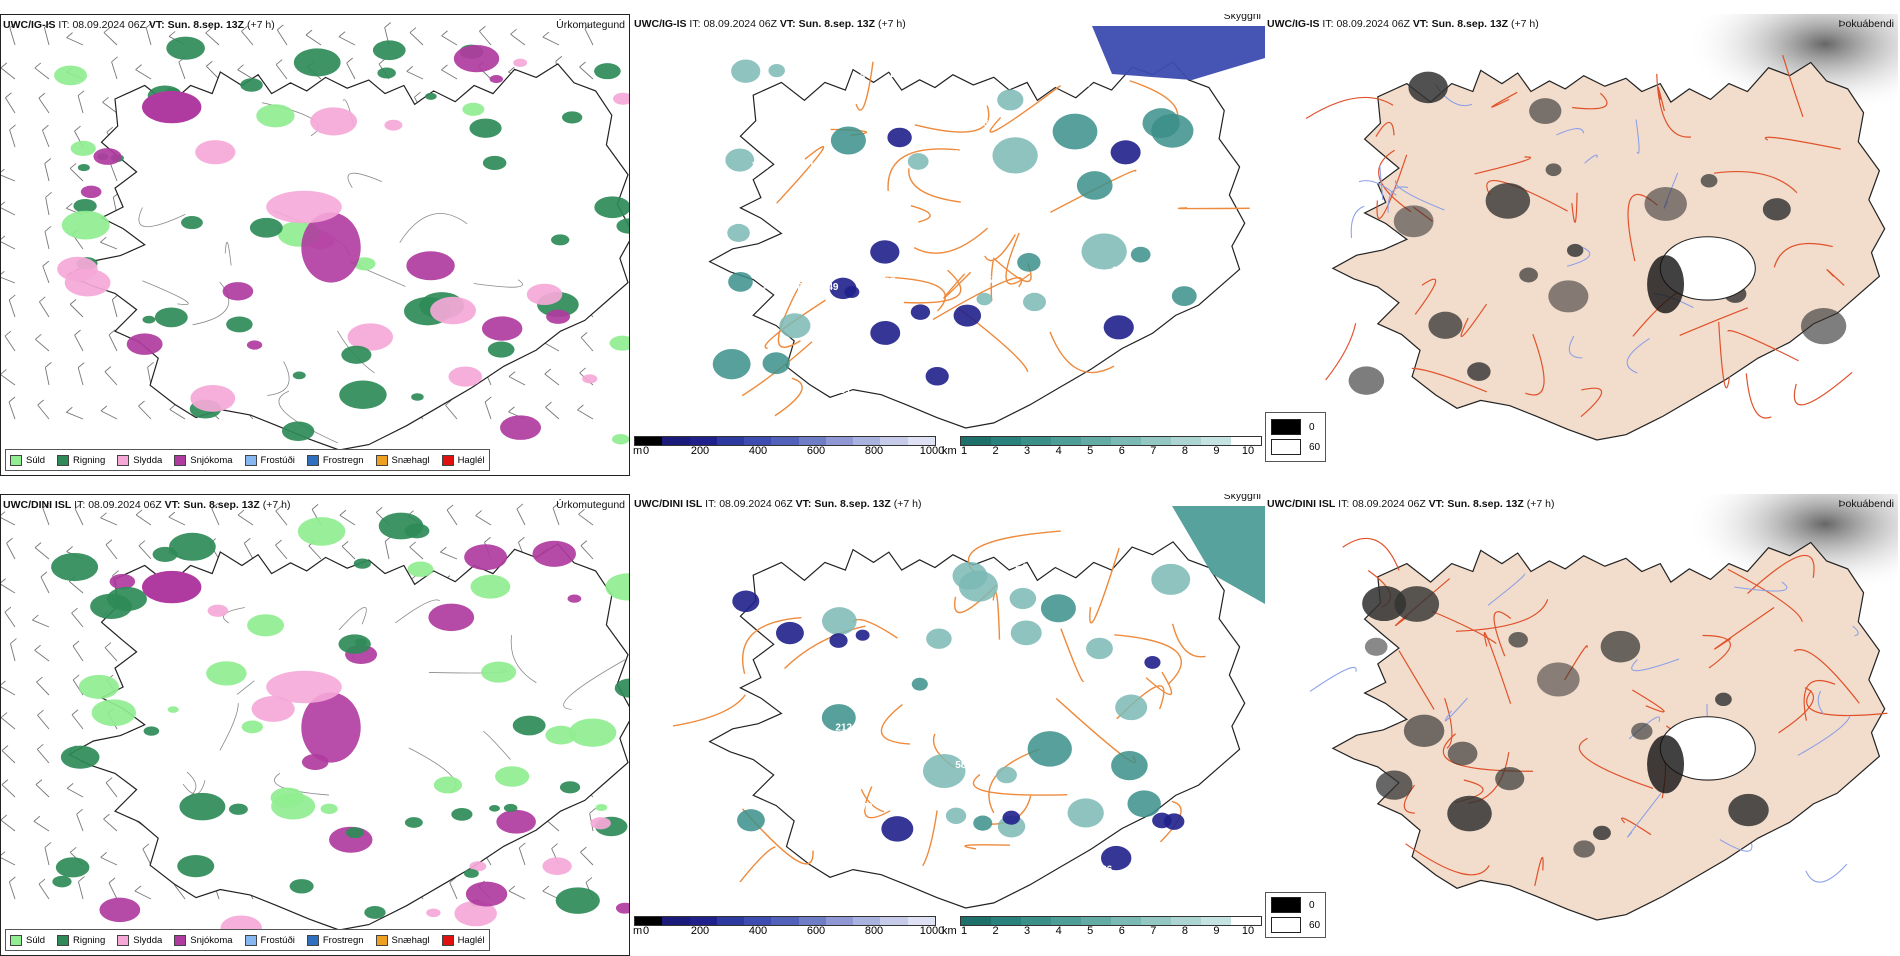  I want to click on cloud-base-label: 13, so click(1060, 219).